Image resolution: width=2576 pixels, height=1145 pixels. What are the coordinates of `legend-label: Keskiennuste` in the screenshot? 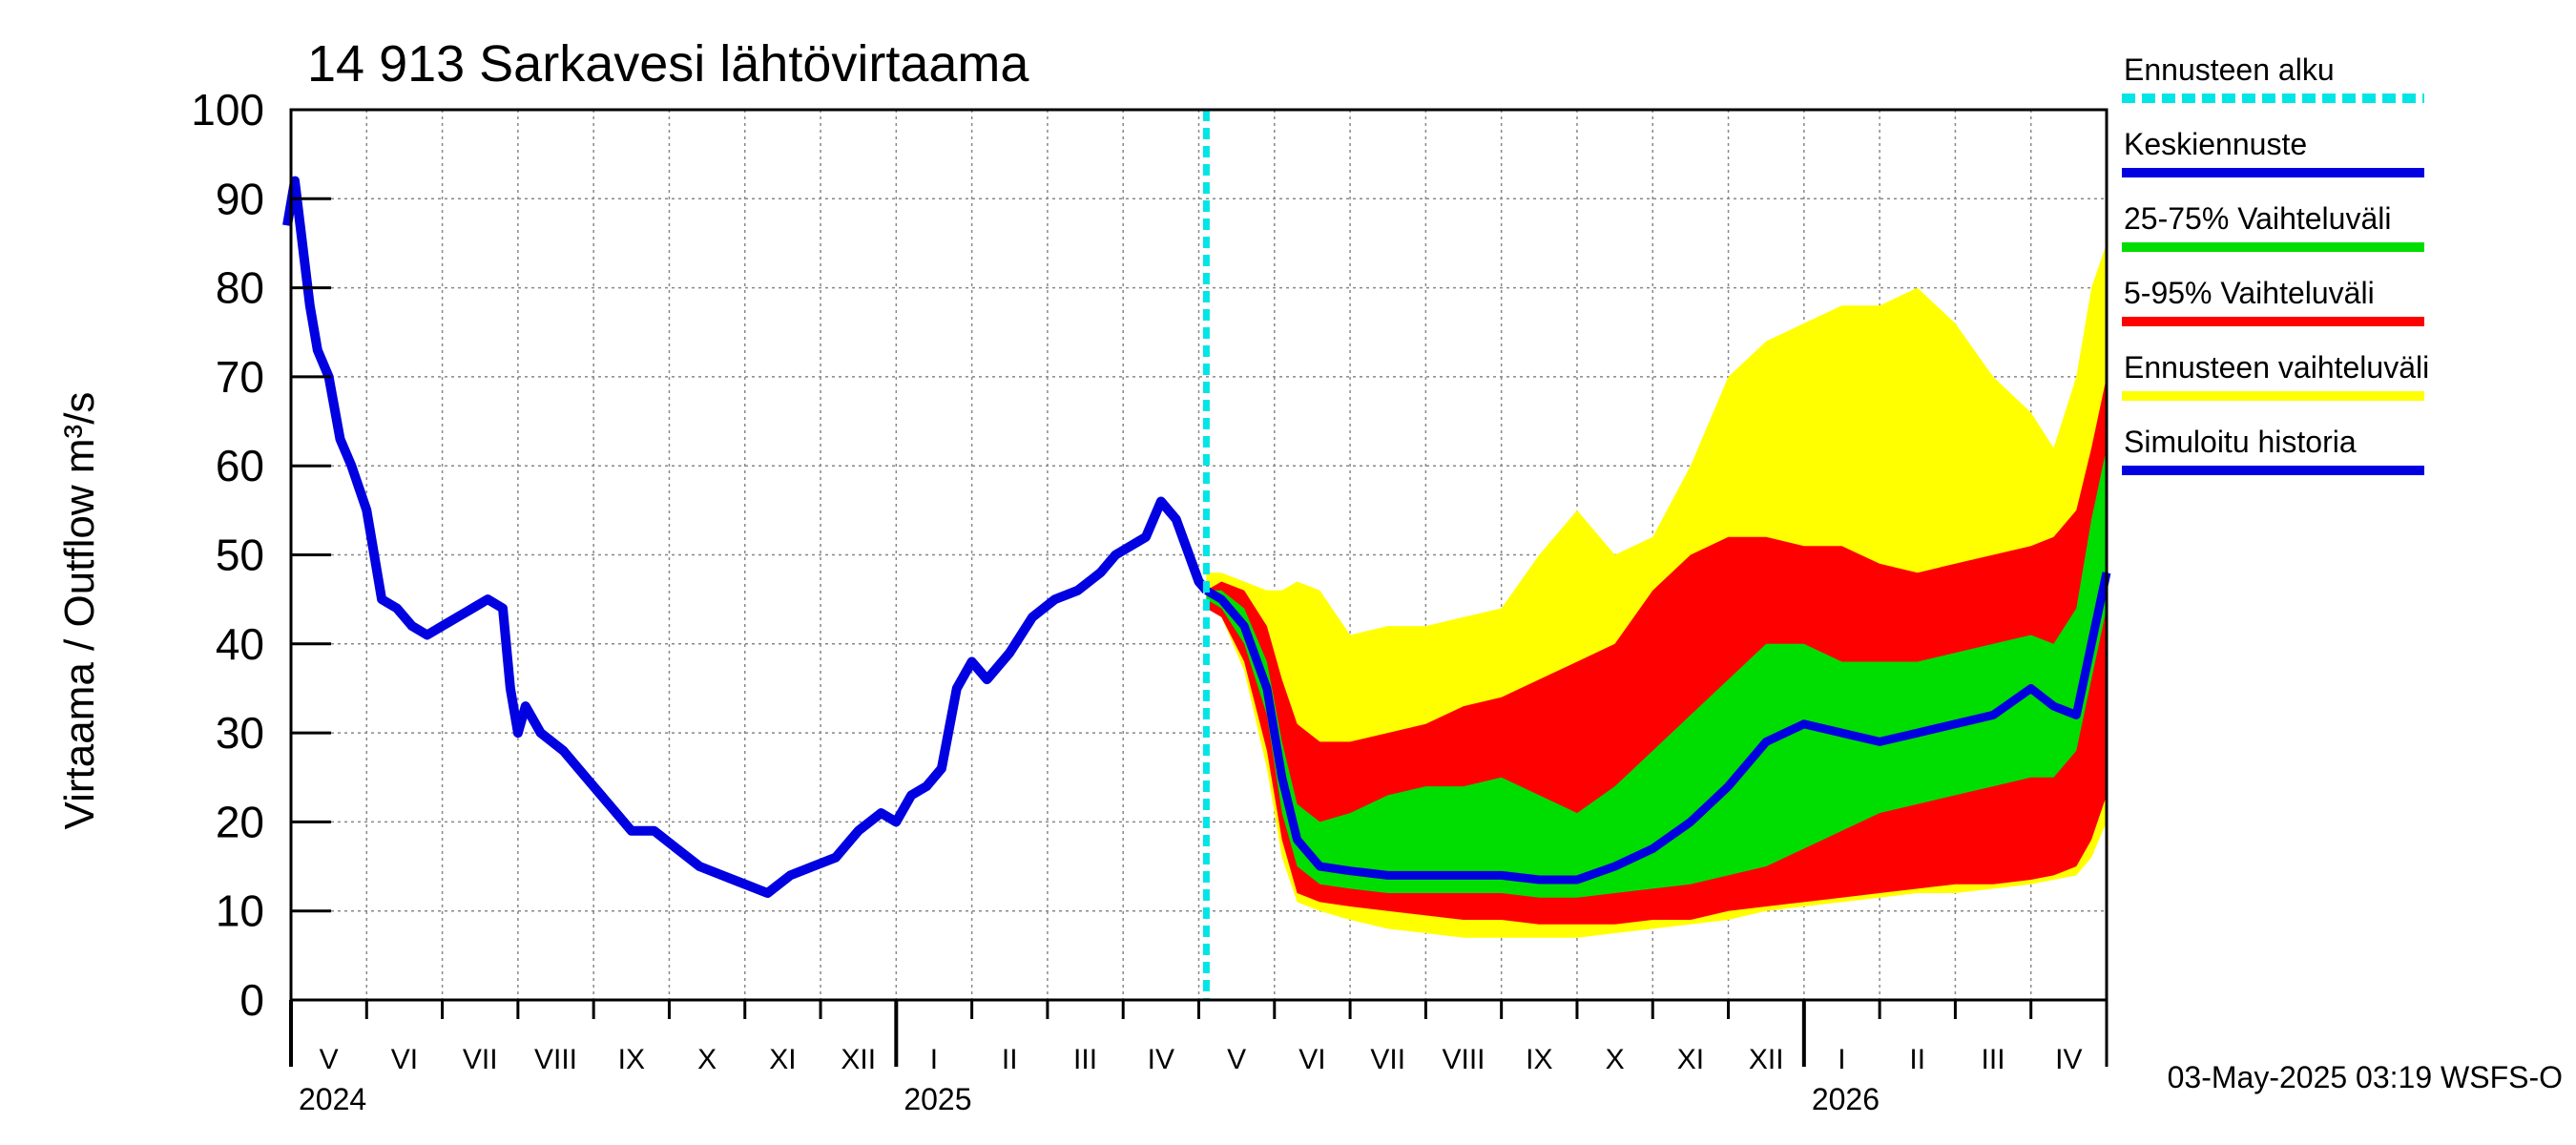 It's located at (2215, 144).